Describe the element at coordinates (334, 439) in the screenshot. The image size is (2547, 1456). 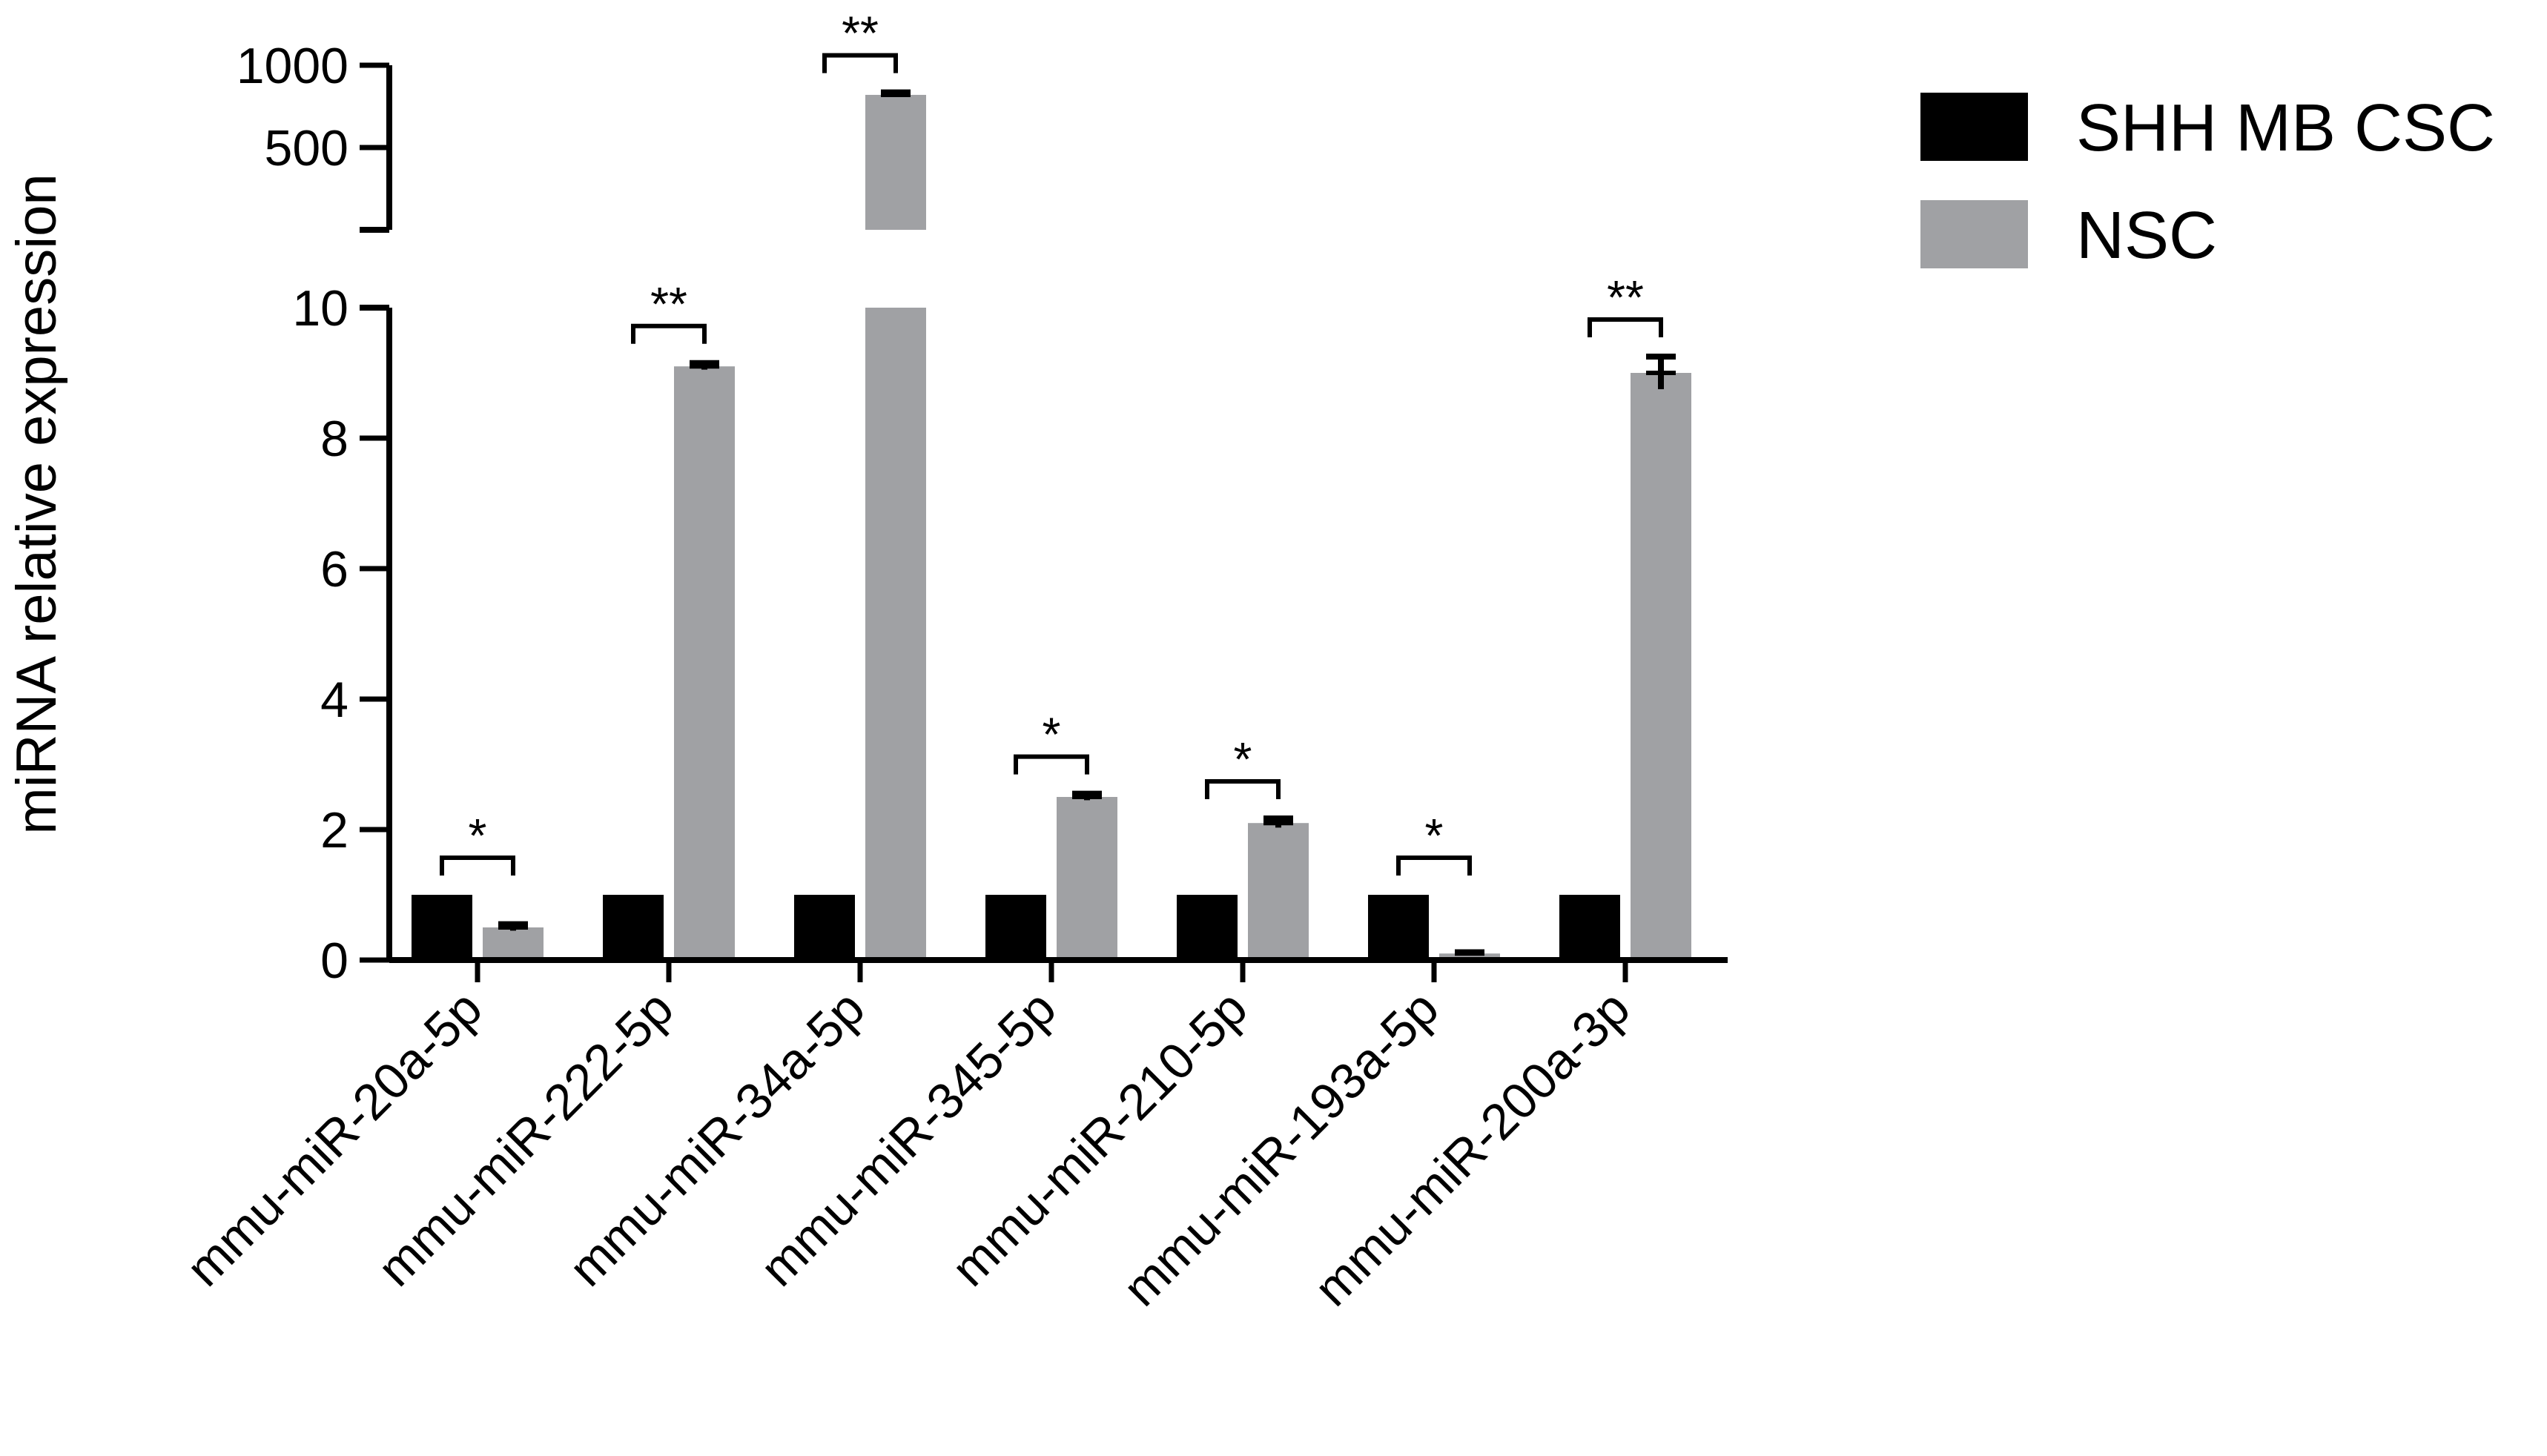
I see `y-tick-label-lower-4: 8` at that location.